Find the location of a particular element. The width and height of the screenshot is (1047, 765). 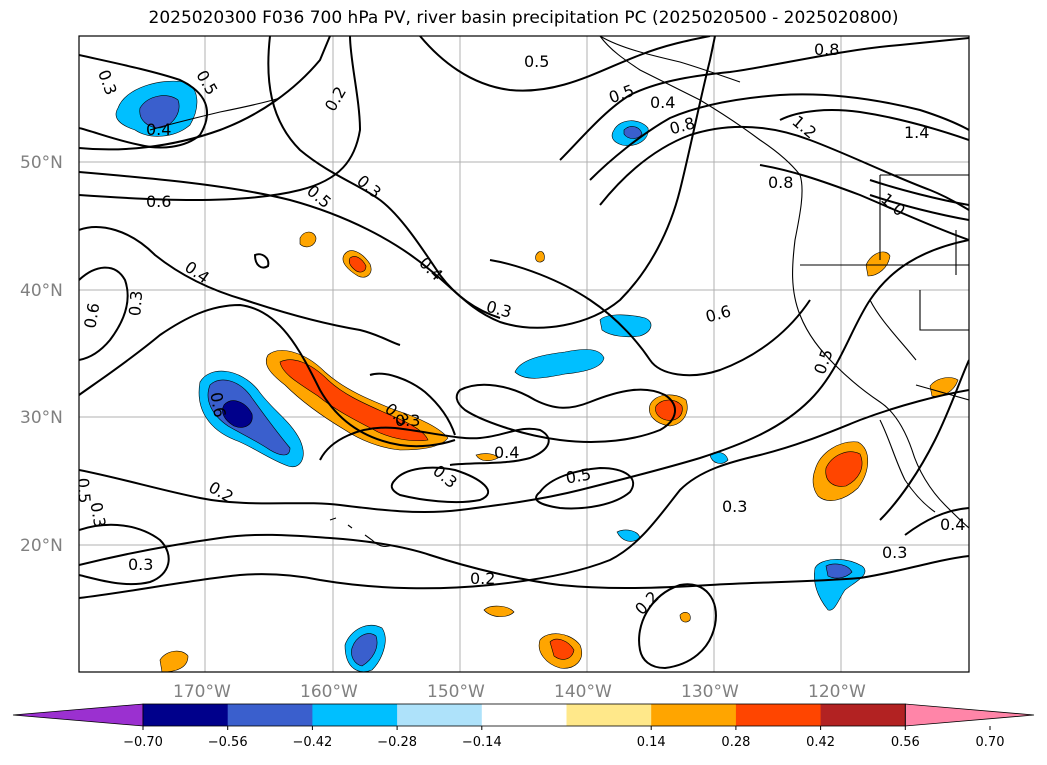

colorbar-extend-high is located at coordinates (969, 715).